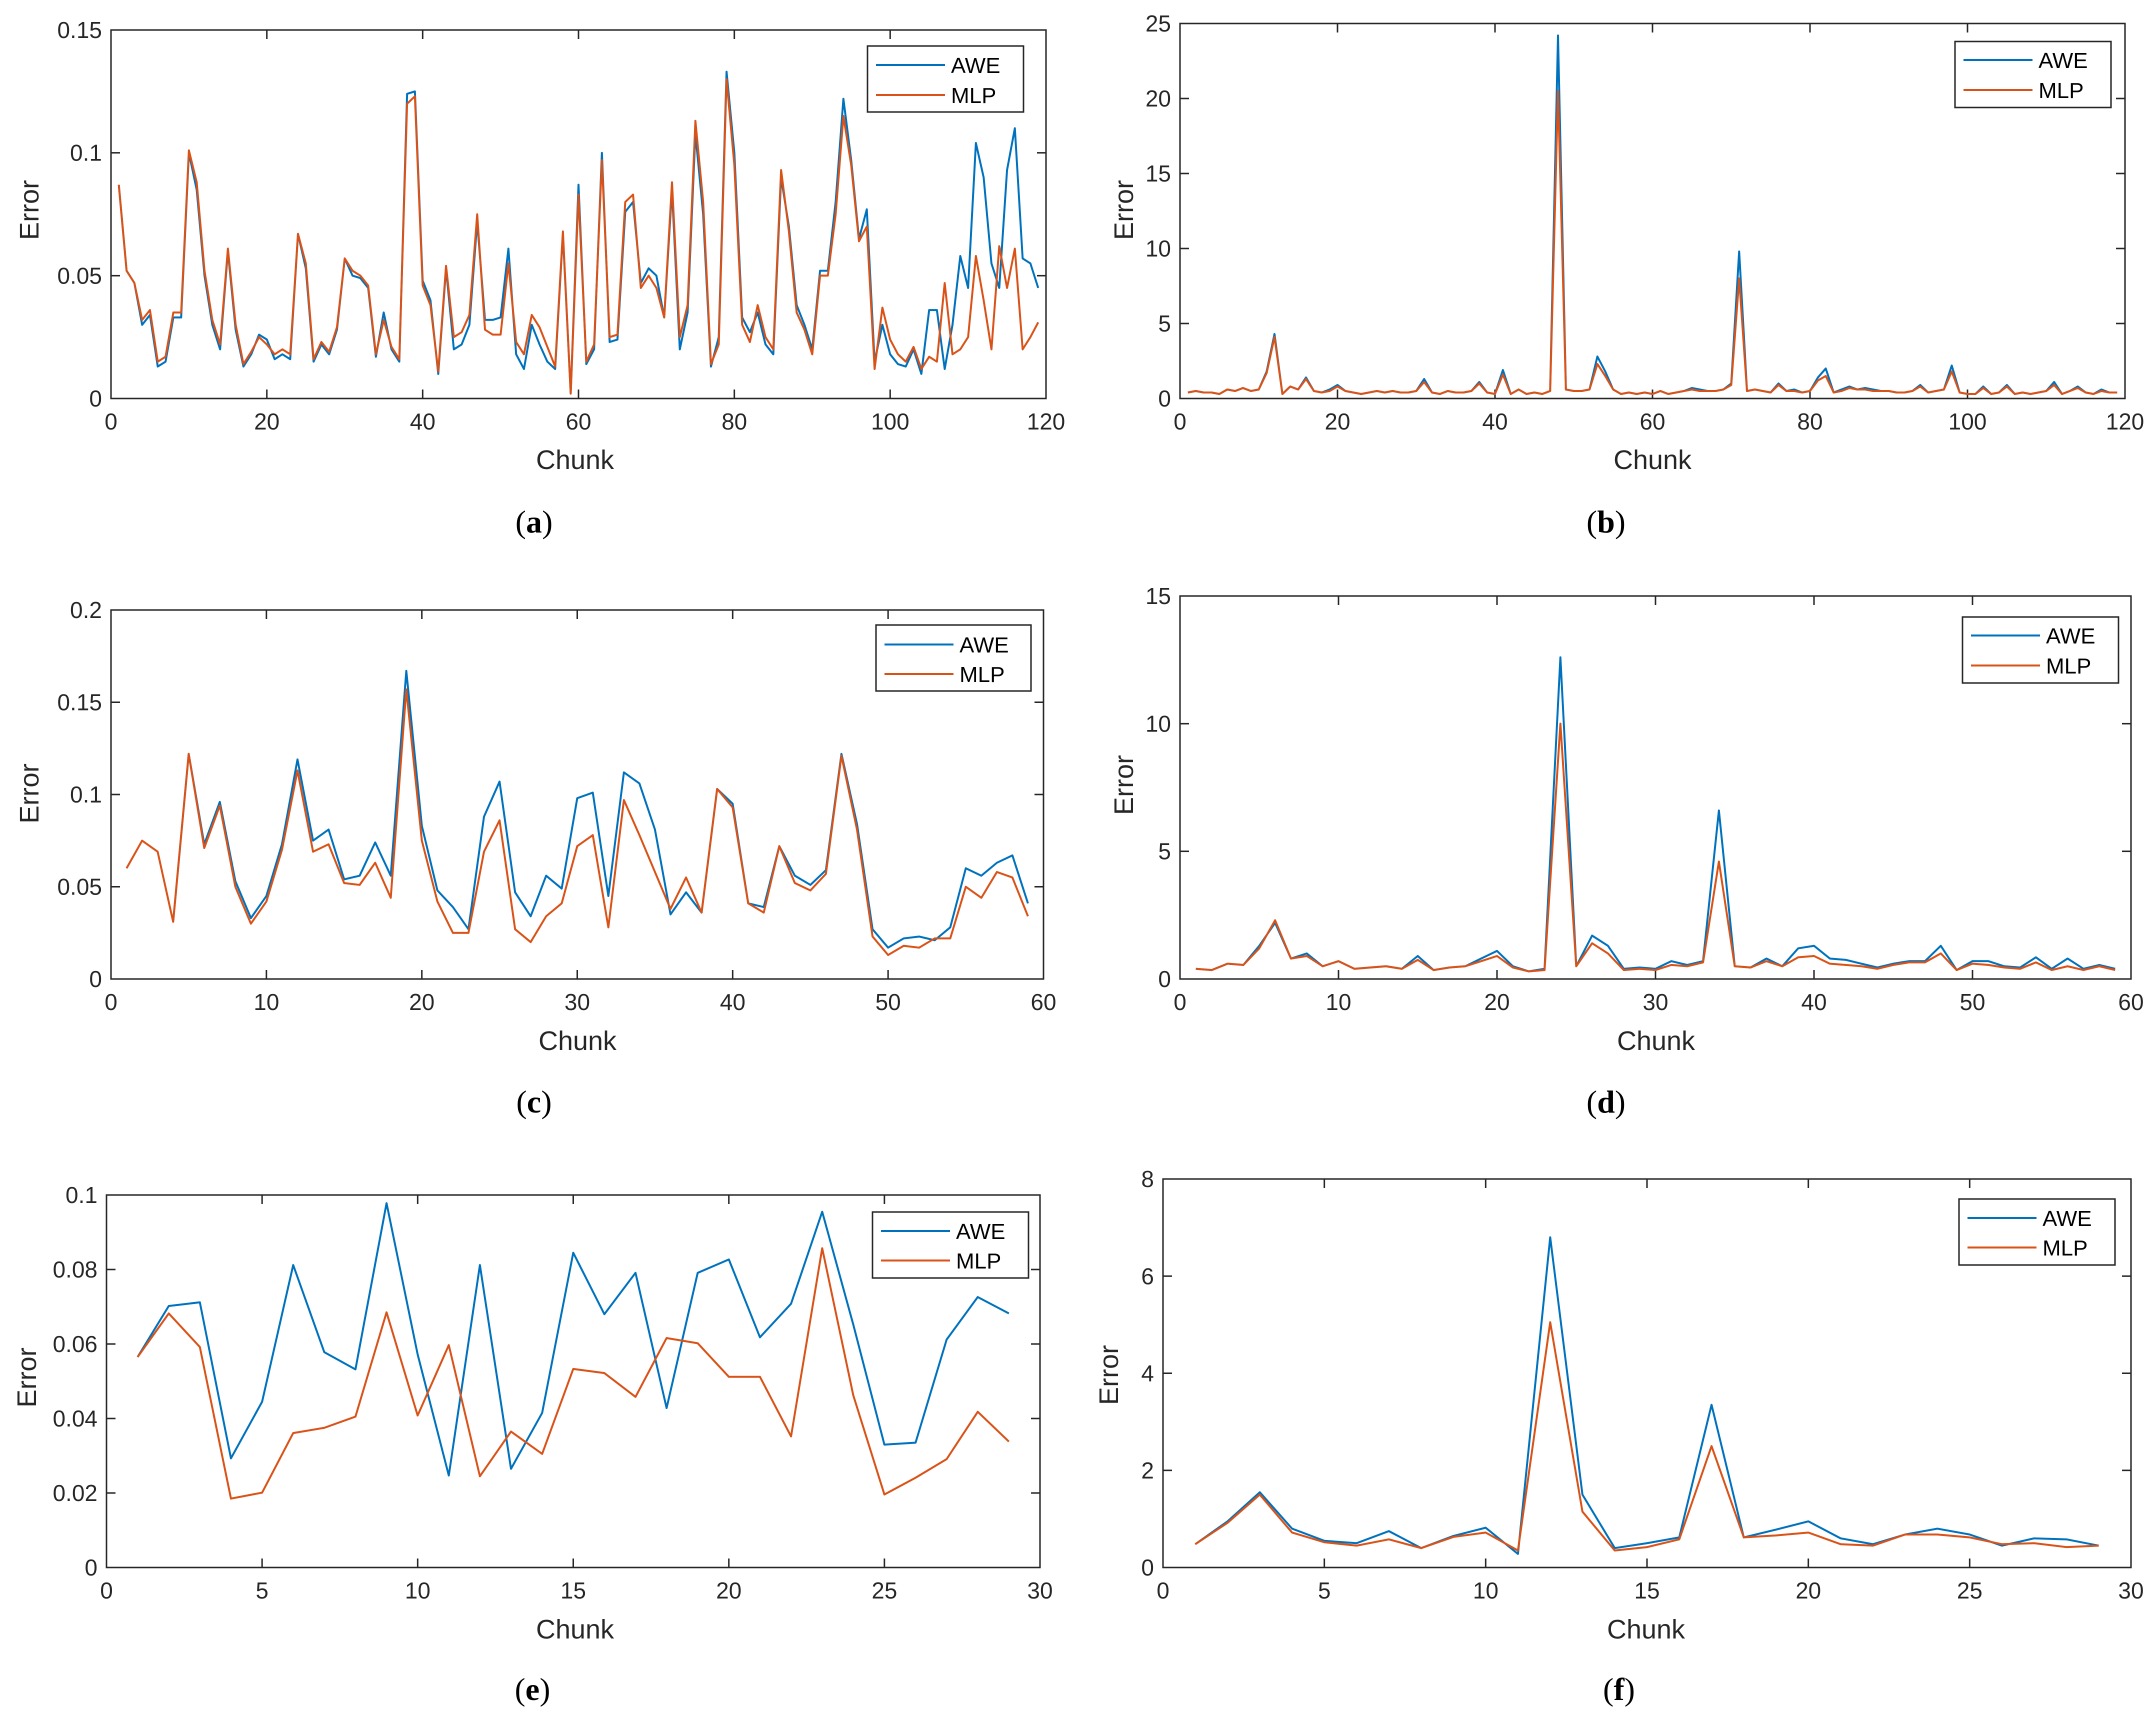  I want to click on panel-d: (d) Chunk Error AWE MLP, so click(1614, 868).